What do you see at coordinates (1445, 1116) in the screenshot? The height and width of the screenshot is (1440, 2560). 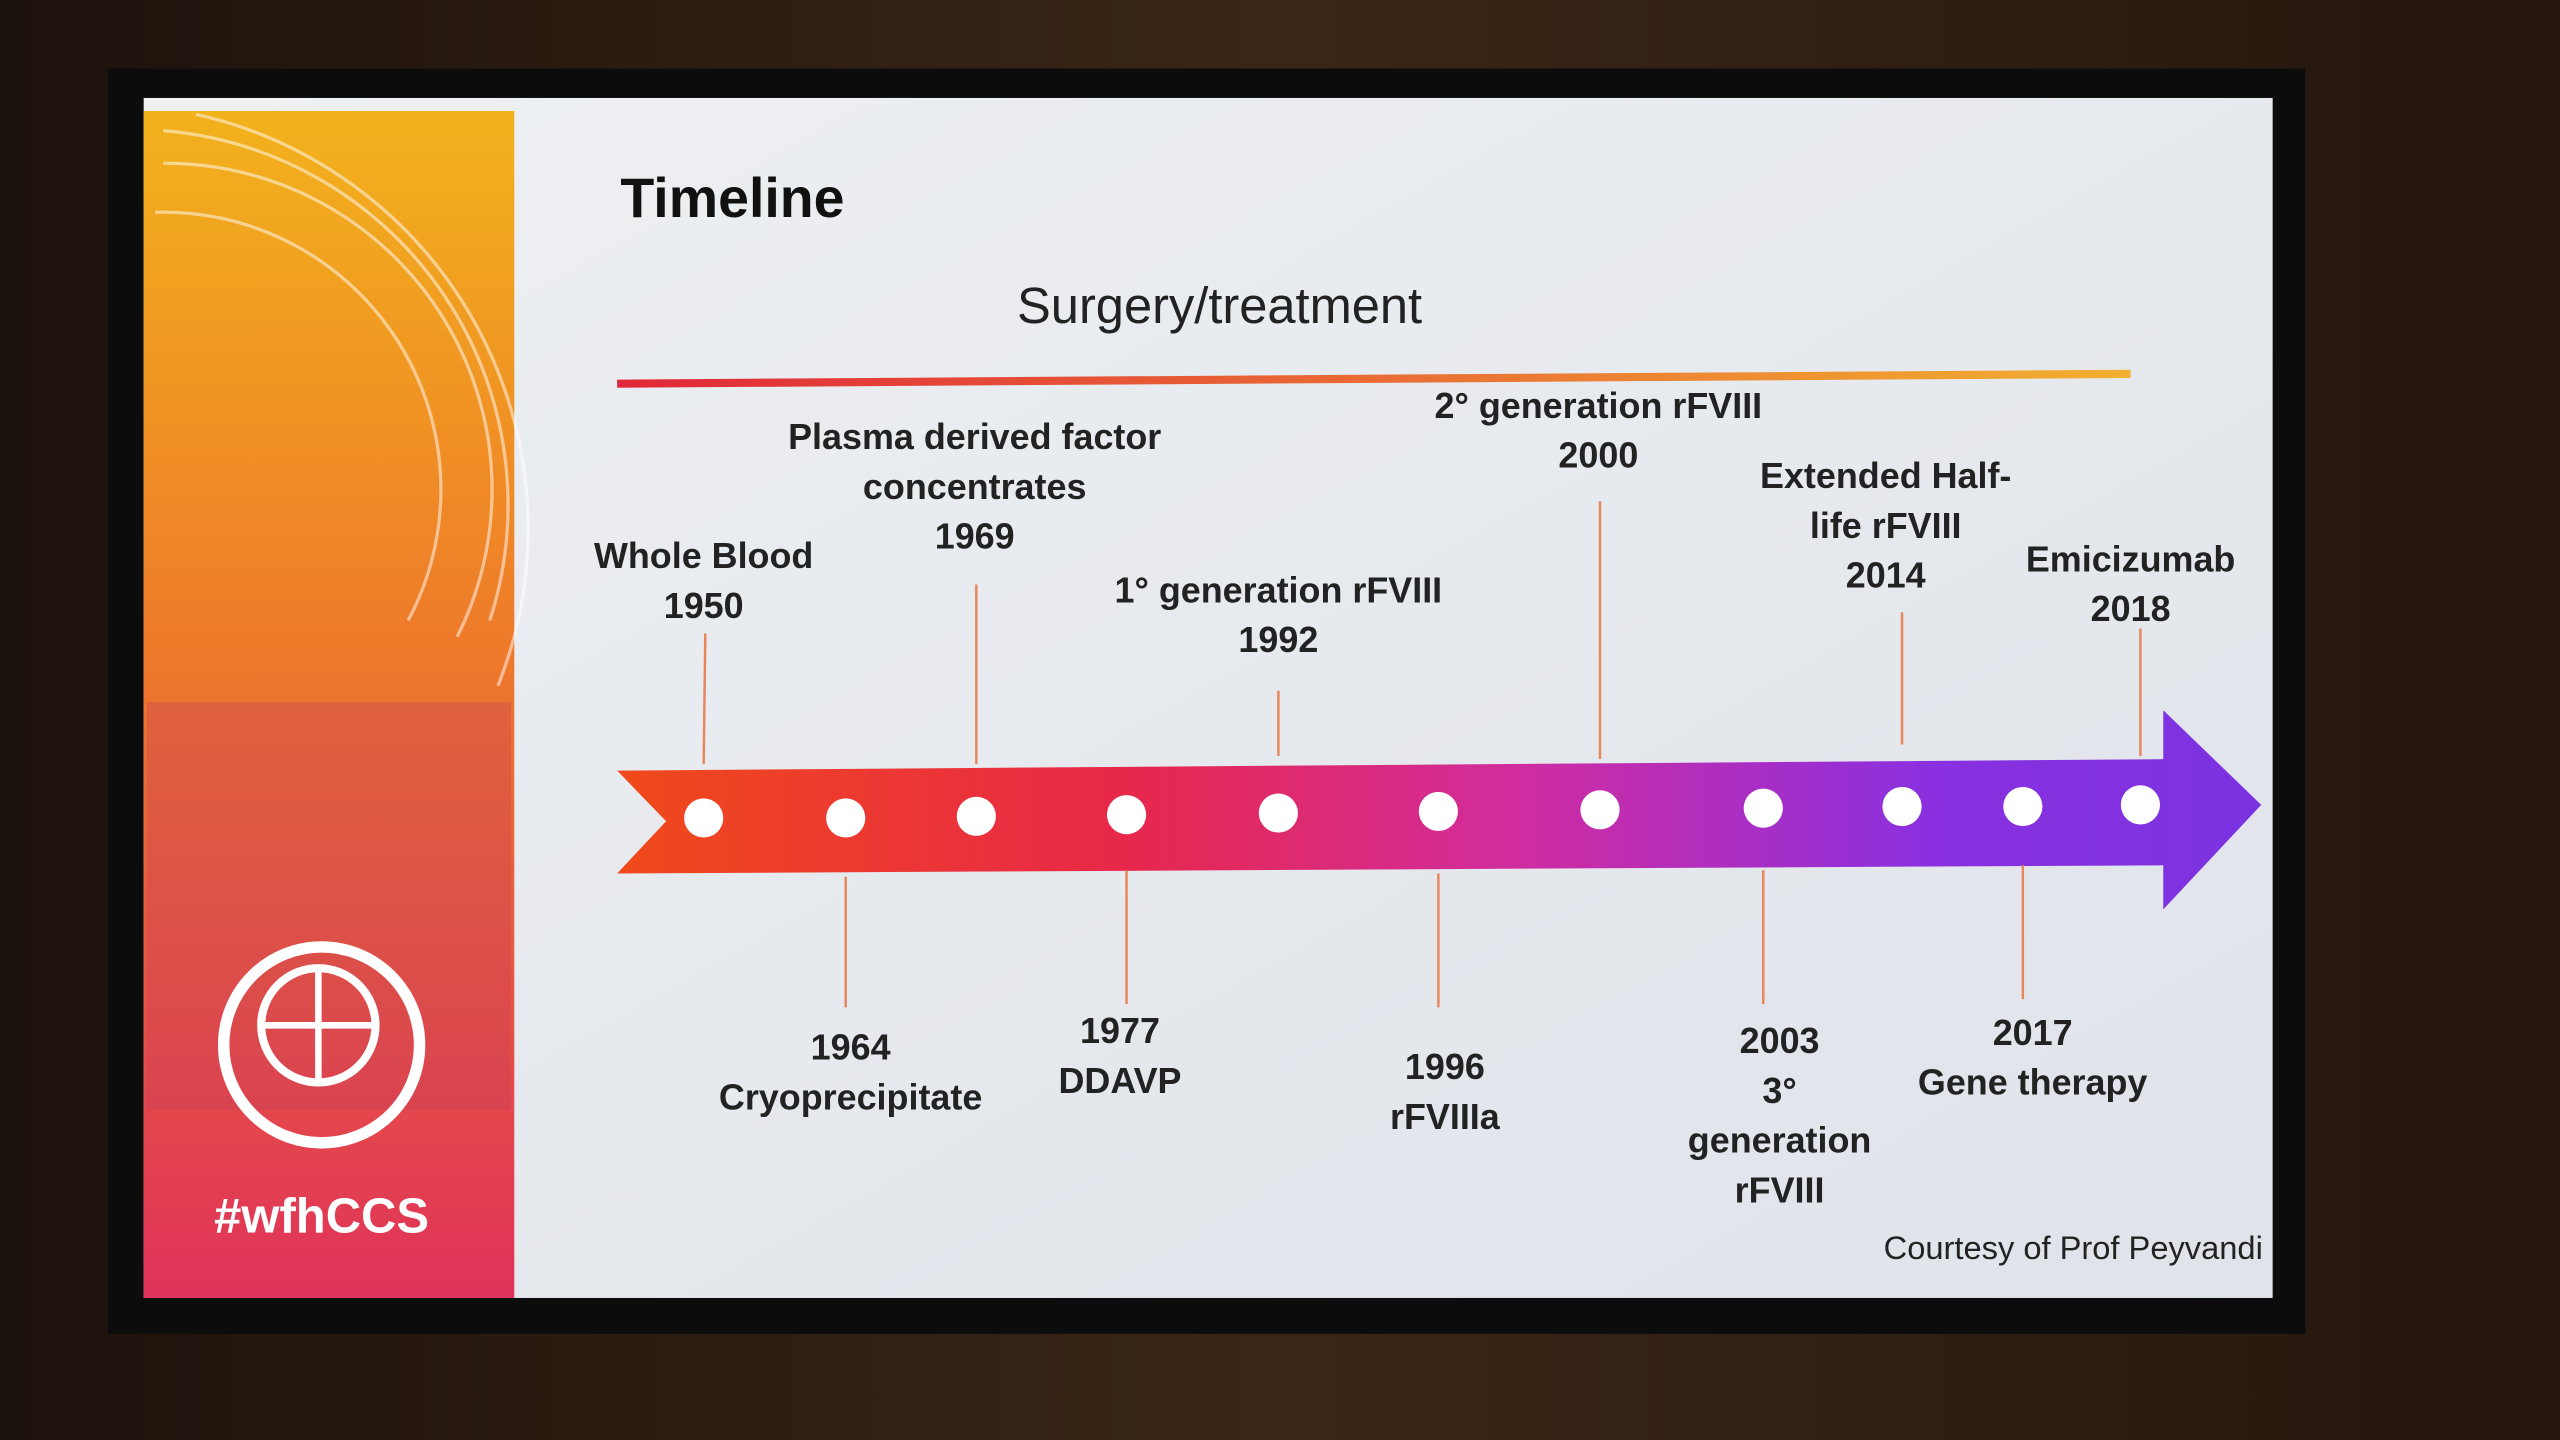 I see `event-label: rFVIIIa` at bounding box center [1445, 1116].